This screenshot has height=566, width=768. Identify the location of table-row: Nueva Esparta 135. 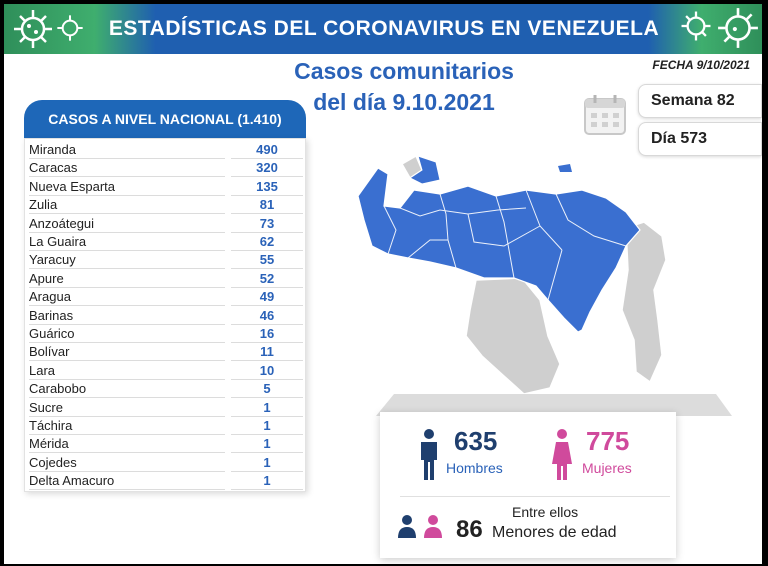
(166, 187).